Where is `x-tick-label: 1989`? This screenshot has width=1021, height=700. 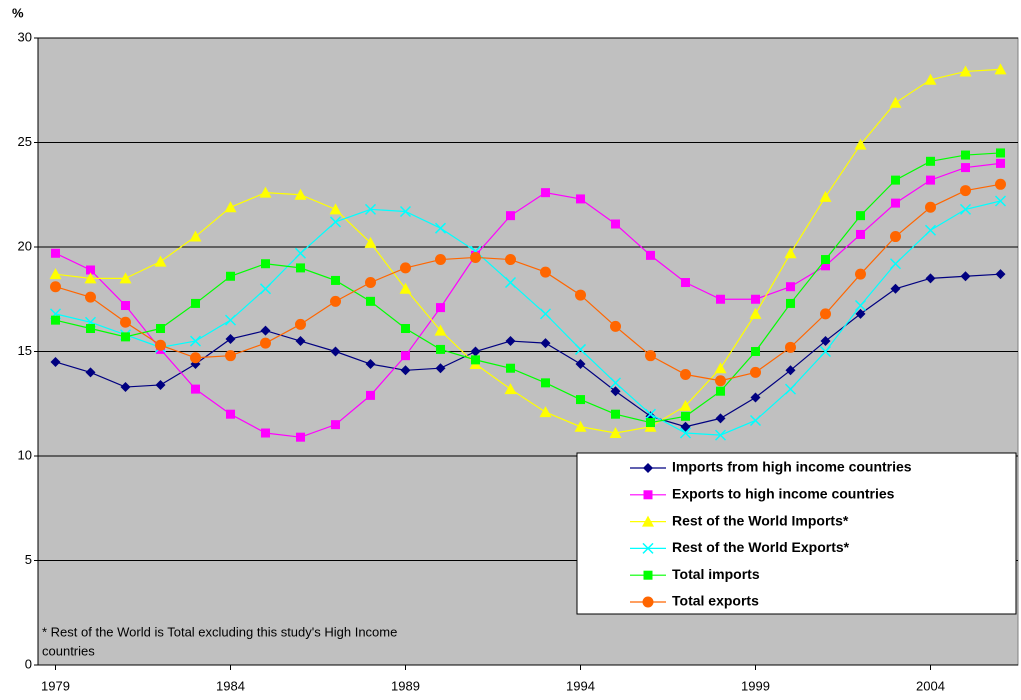
x-tick-label: 1989 is located at coordinates (405, 685).